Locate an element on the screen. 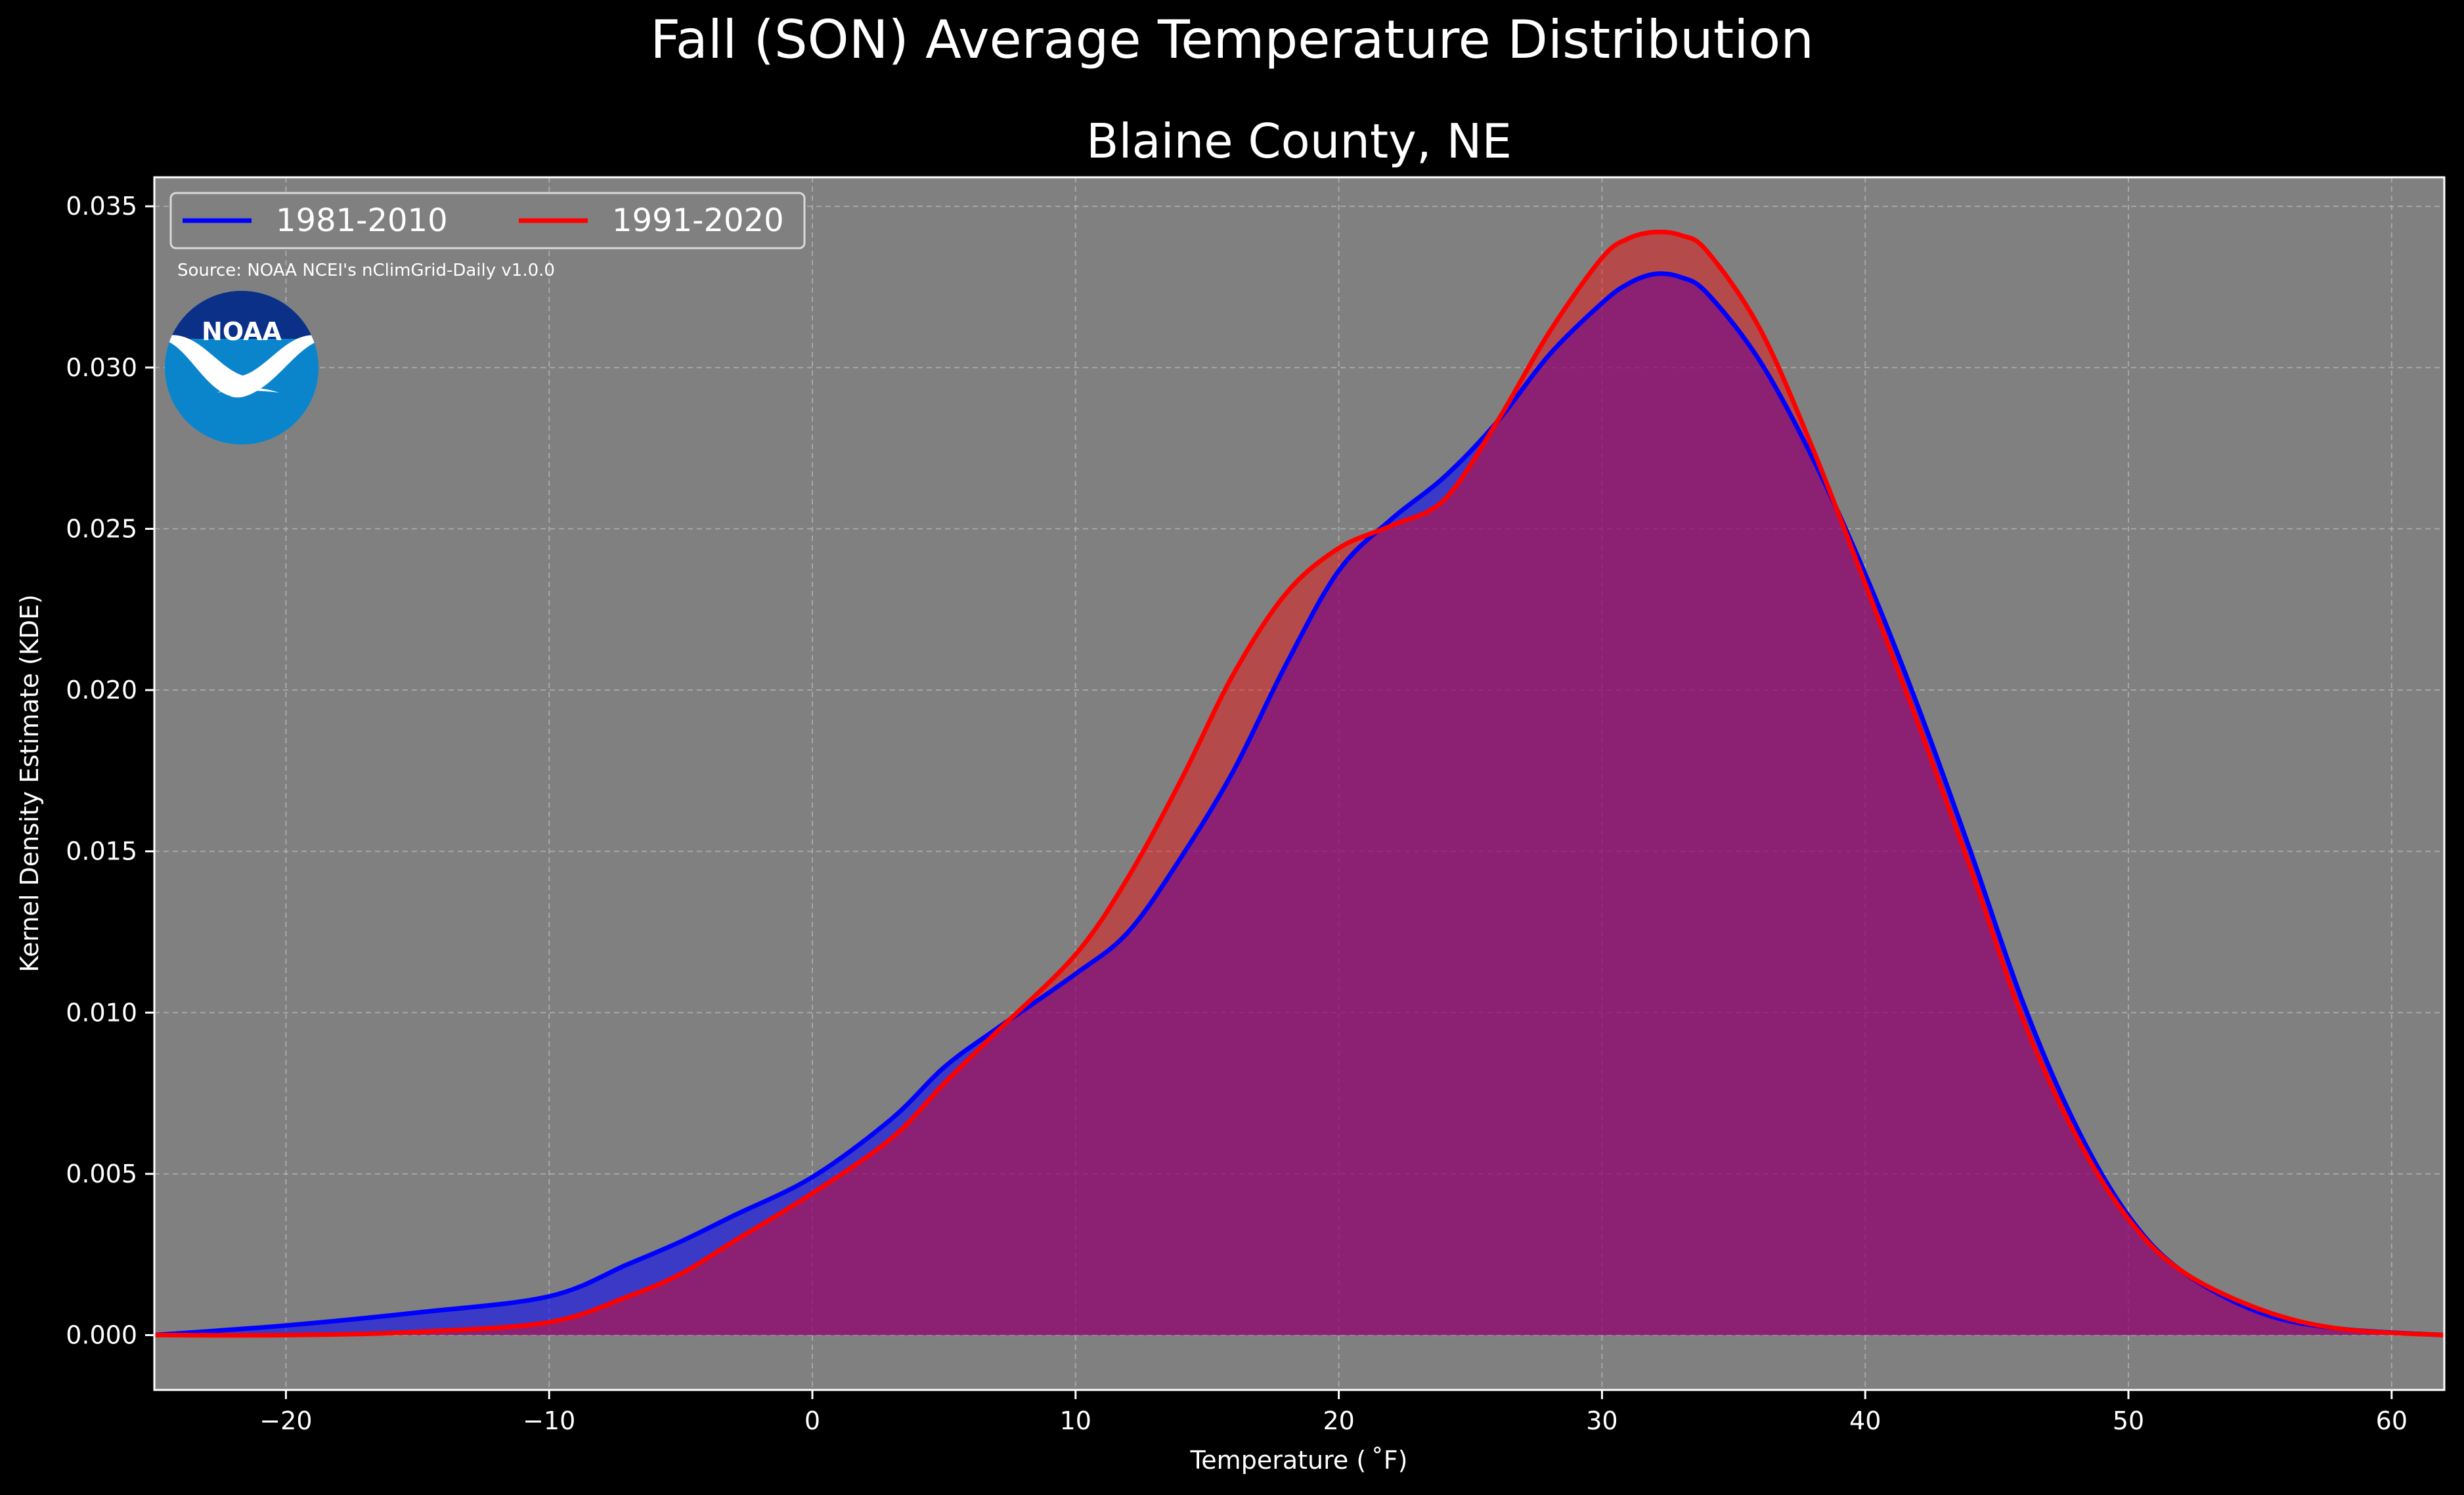  x-tick-label: 20 is located at coordinates (1338, 1420).